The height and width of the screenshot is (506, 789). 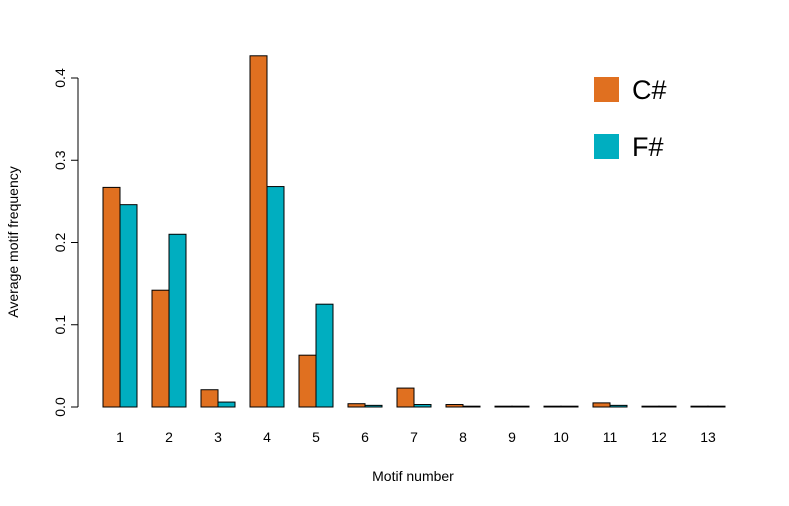 I want to click on x-tick-label: 5, so click(x=316, y=437).